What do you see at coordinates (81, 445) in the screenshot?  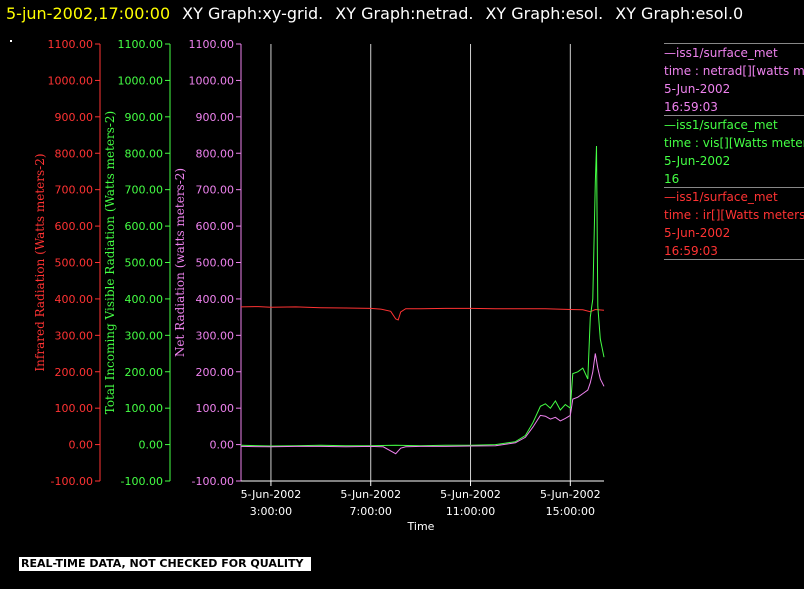 I see `y-tick-label-ir: 0.00` at bounding box center [81, 445].